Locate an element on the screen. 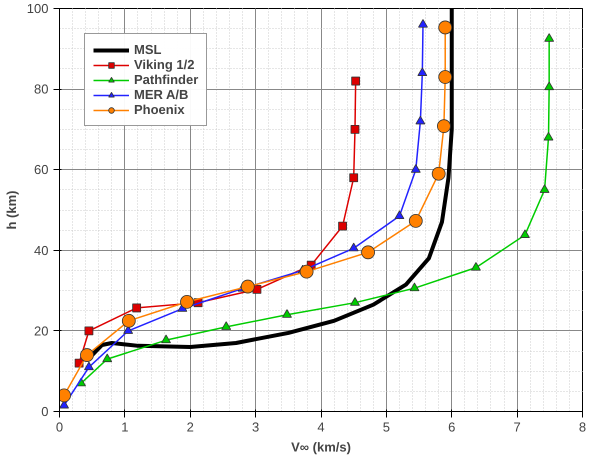  x-tick-label: 5 is located at coordinates (386, 427).